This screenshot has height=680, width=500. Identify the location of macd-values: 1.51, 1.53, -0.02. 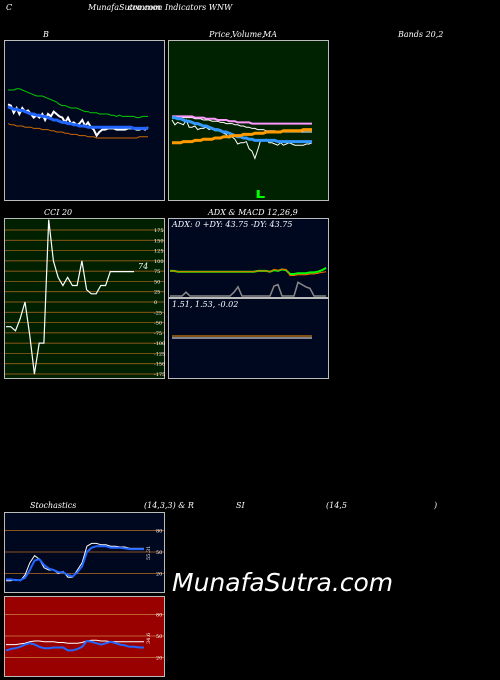
(205, 304).